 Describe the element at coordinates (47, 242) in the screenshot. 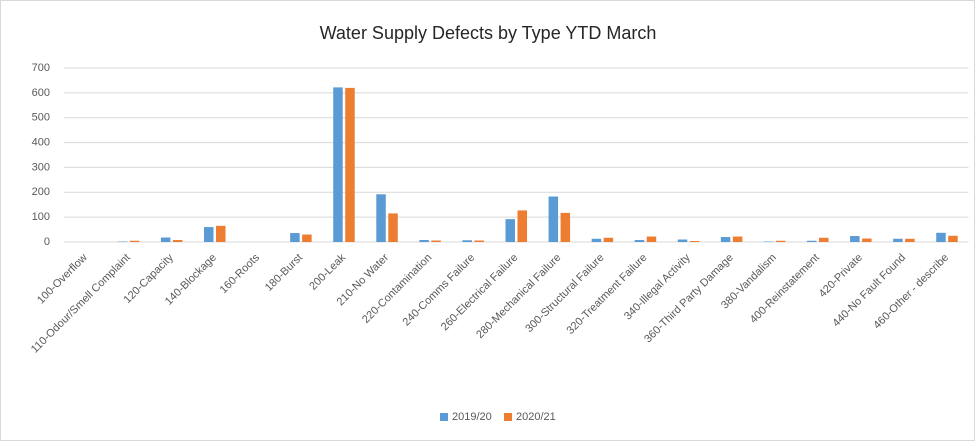

I see `y-tick-label: 0` at that location.